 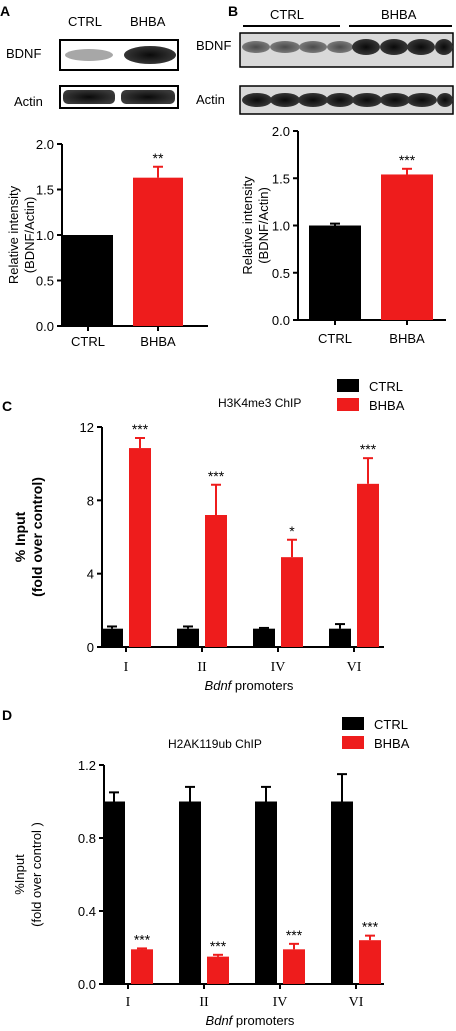 What do you see at coordinates (90, 574) in the screenshot?
I see `y-tick-label: 4` at bounding box center [90, 574].